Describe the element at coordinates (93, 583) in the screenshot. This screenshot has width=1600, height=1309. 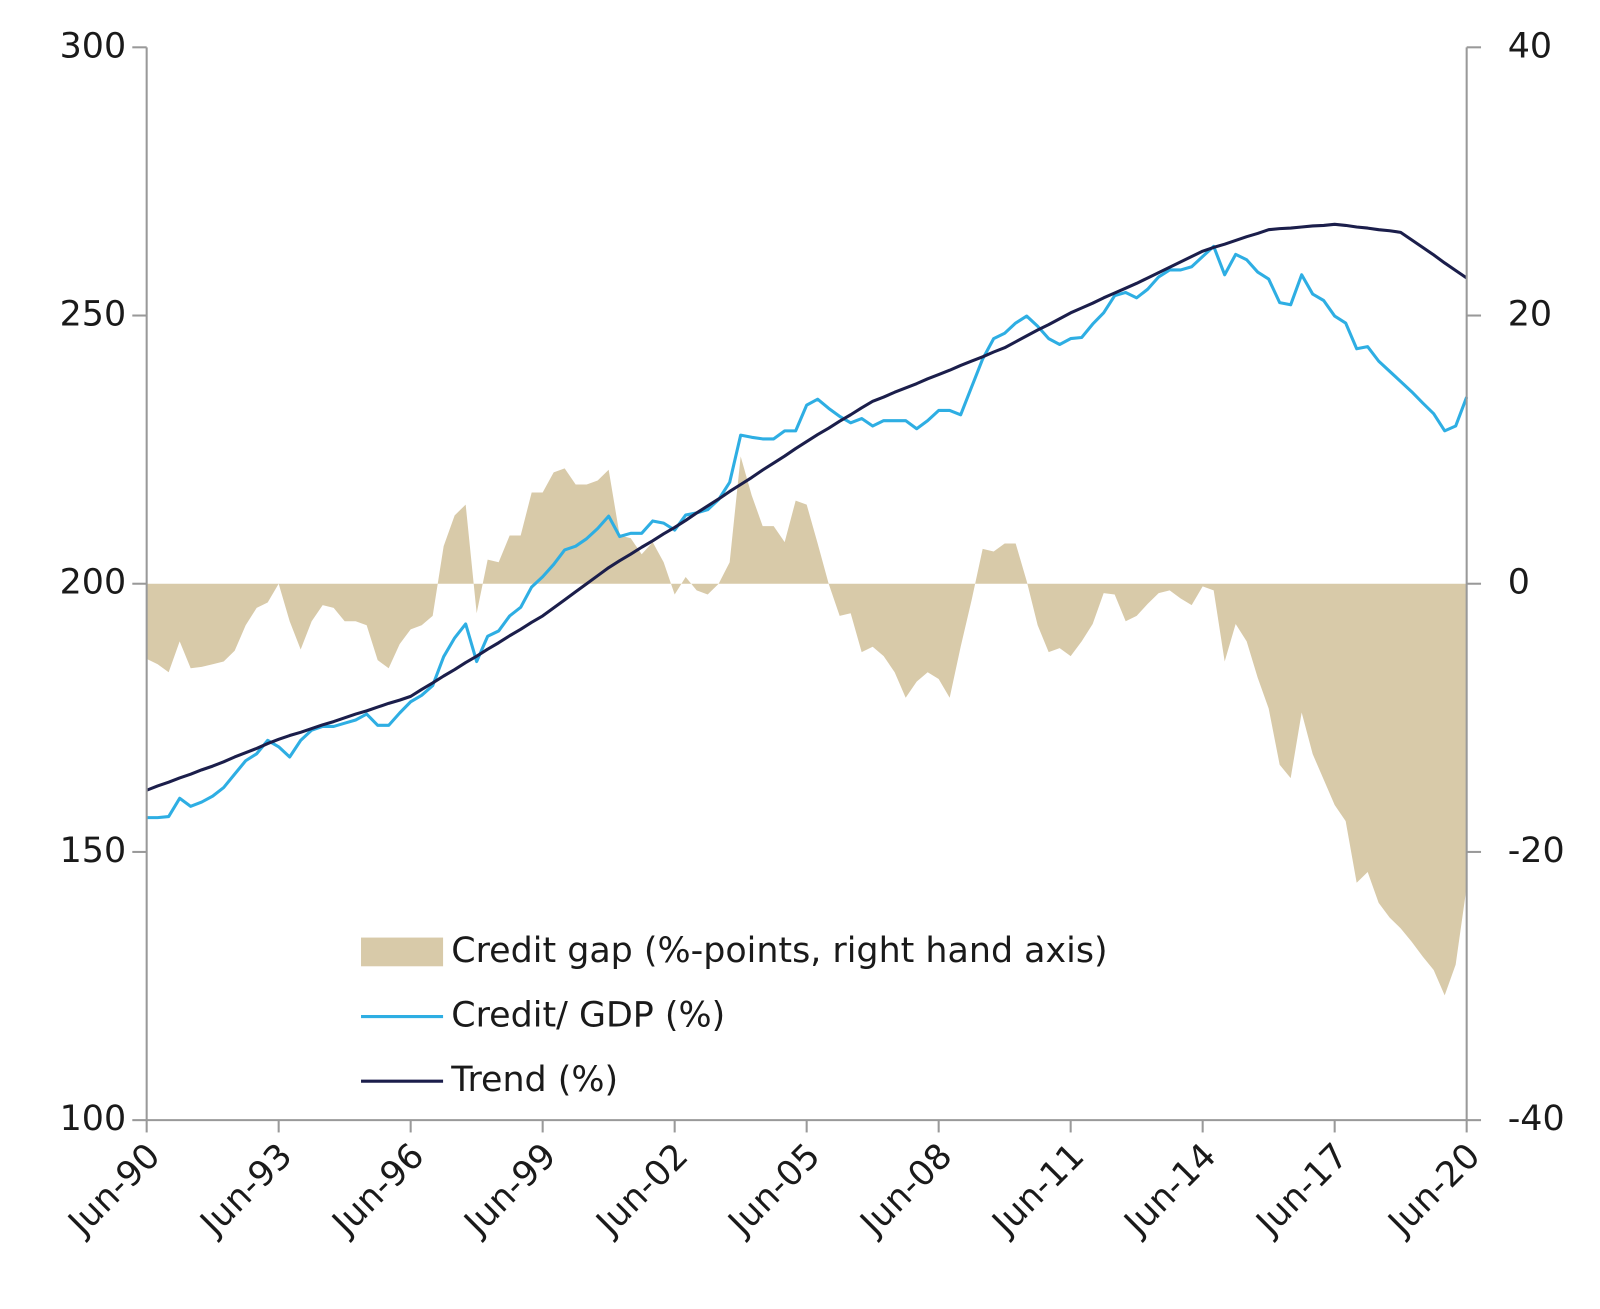
I see `y-tick-label: 200` at that location.